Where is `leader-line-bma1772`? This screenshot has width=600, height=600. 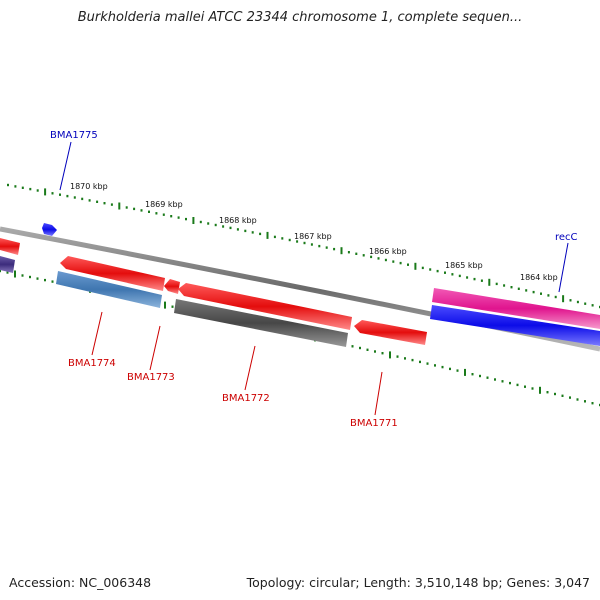 leader-line-bma1772 is located at coordinates (250, 368).